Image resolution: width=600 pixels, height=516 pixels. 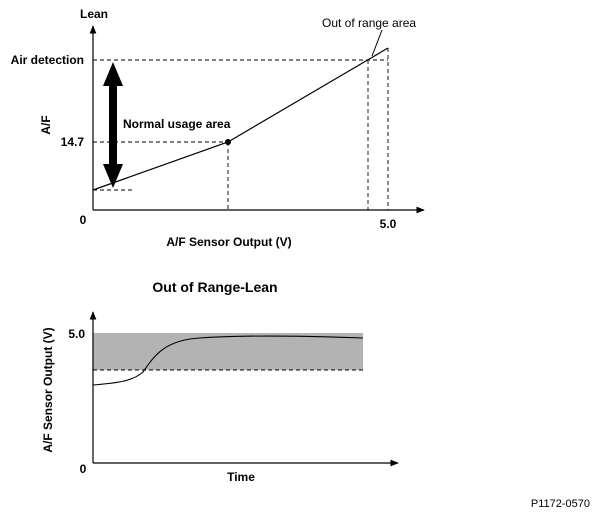 What do you see at coordinates (113, 125) in the screenshot?
I see `normal-usage-range-arrow` at bounding box center [113, 125].